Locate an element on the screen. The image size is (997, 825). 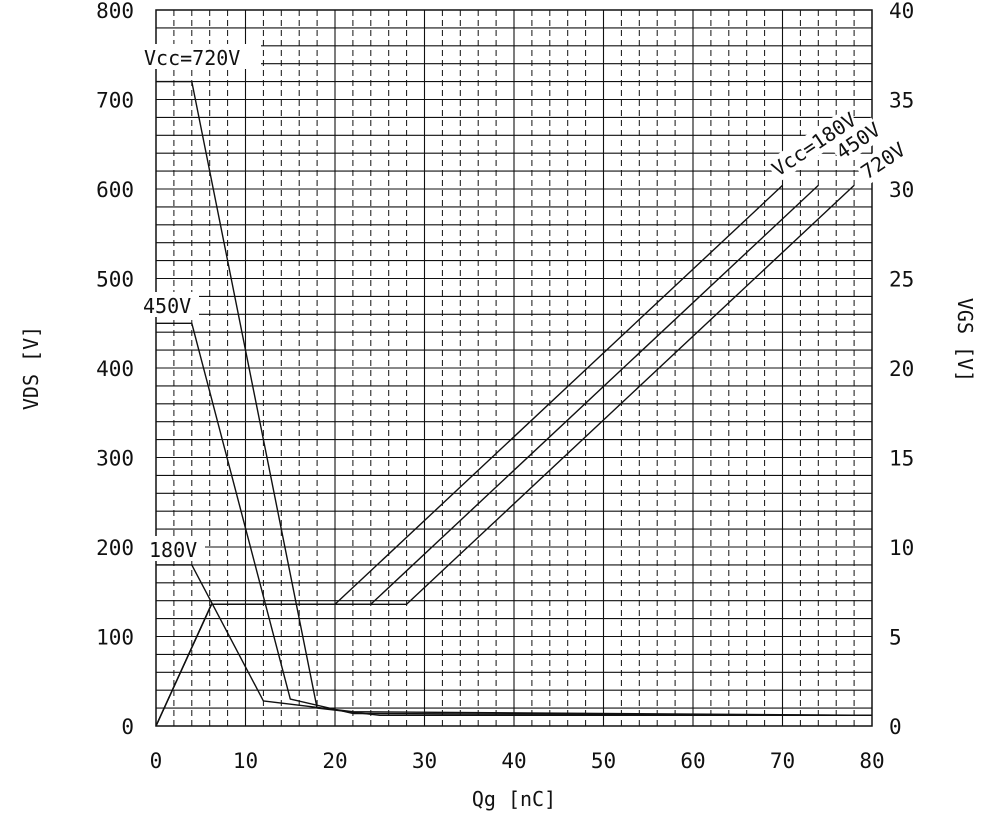
x-tick-label: 70 is located at coordinates (782, 761).